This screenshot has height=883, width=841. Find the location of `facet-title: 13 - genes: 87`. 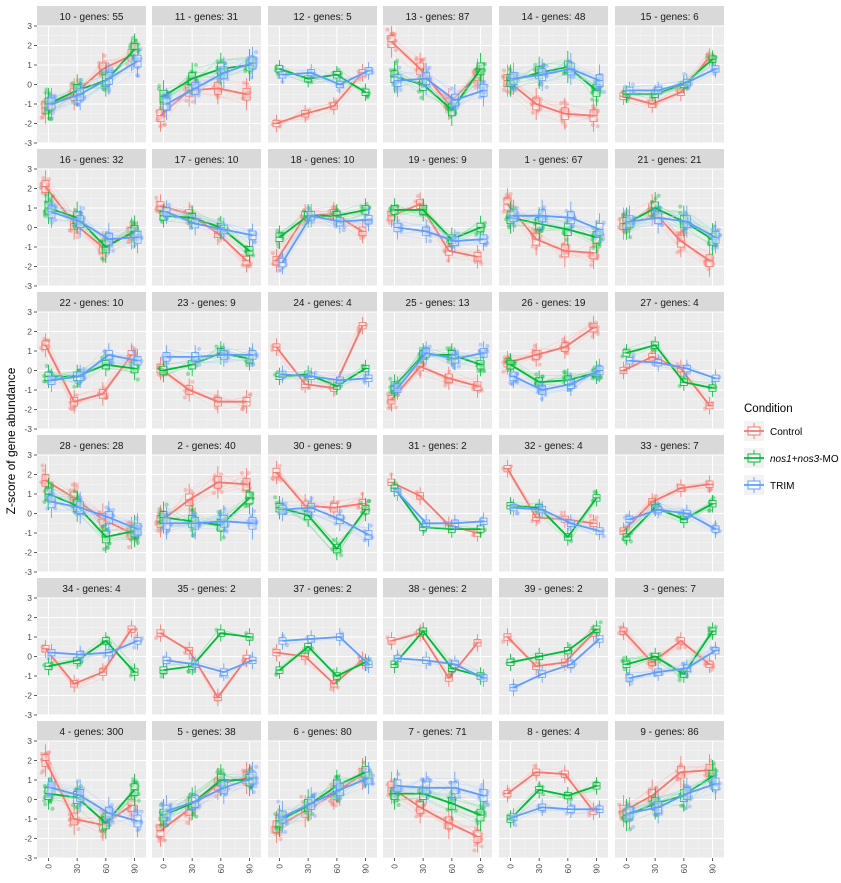

facet-title: 13 - genes: 87 is located at coordinates (438, 17).